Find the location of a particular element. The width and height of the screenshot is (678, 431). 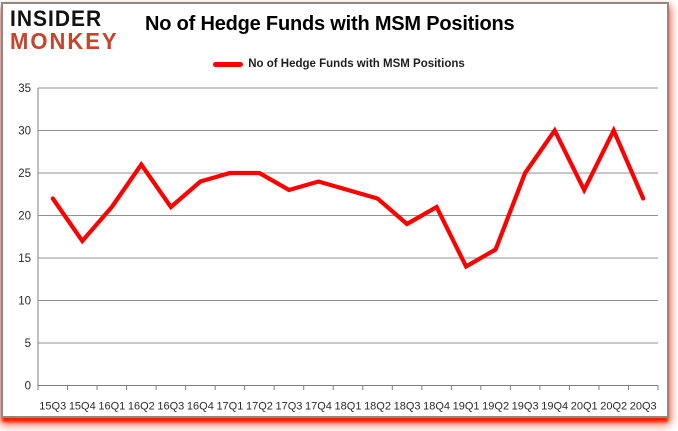

x-tick-label: 18Q2 is located at coordinates (377, 407).